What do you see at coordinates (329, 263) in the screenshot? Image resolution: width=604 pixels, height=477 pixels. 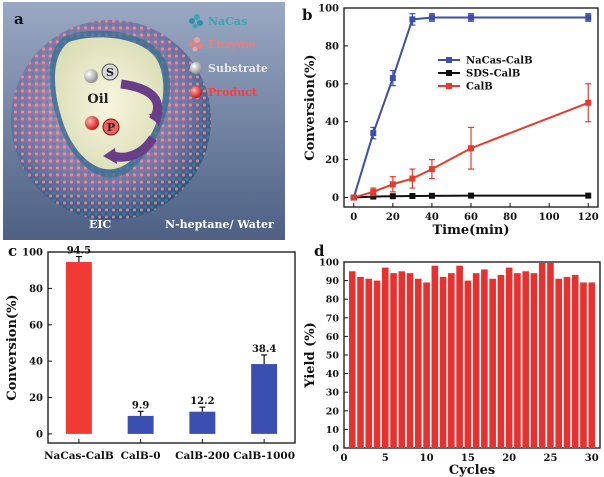 I see `chart-d-y-tick-label: 100` at bounding box center [329, 263].